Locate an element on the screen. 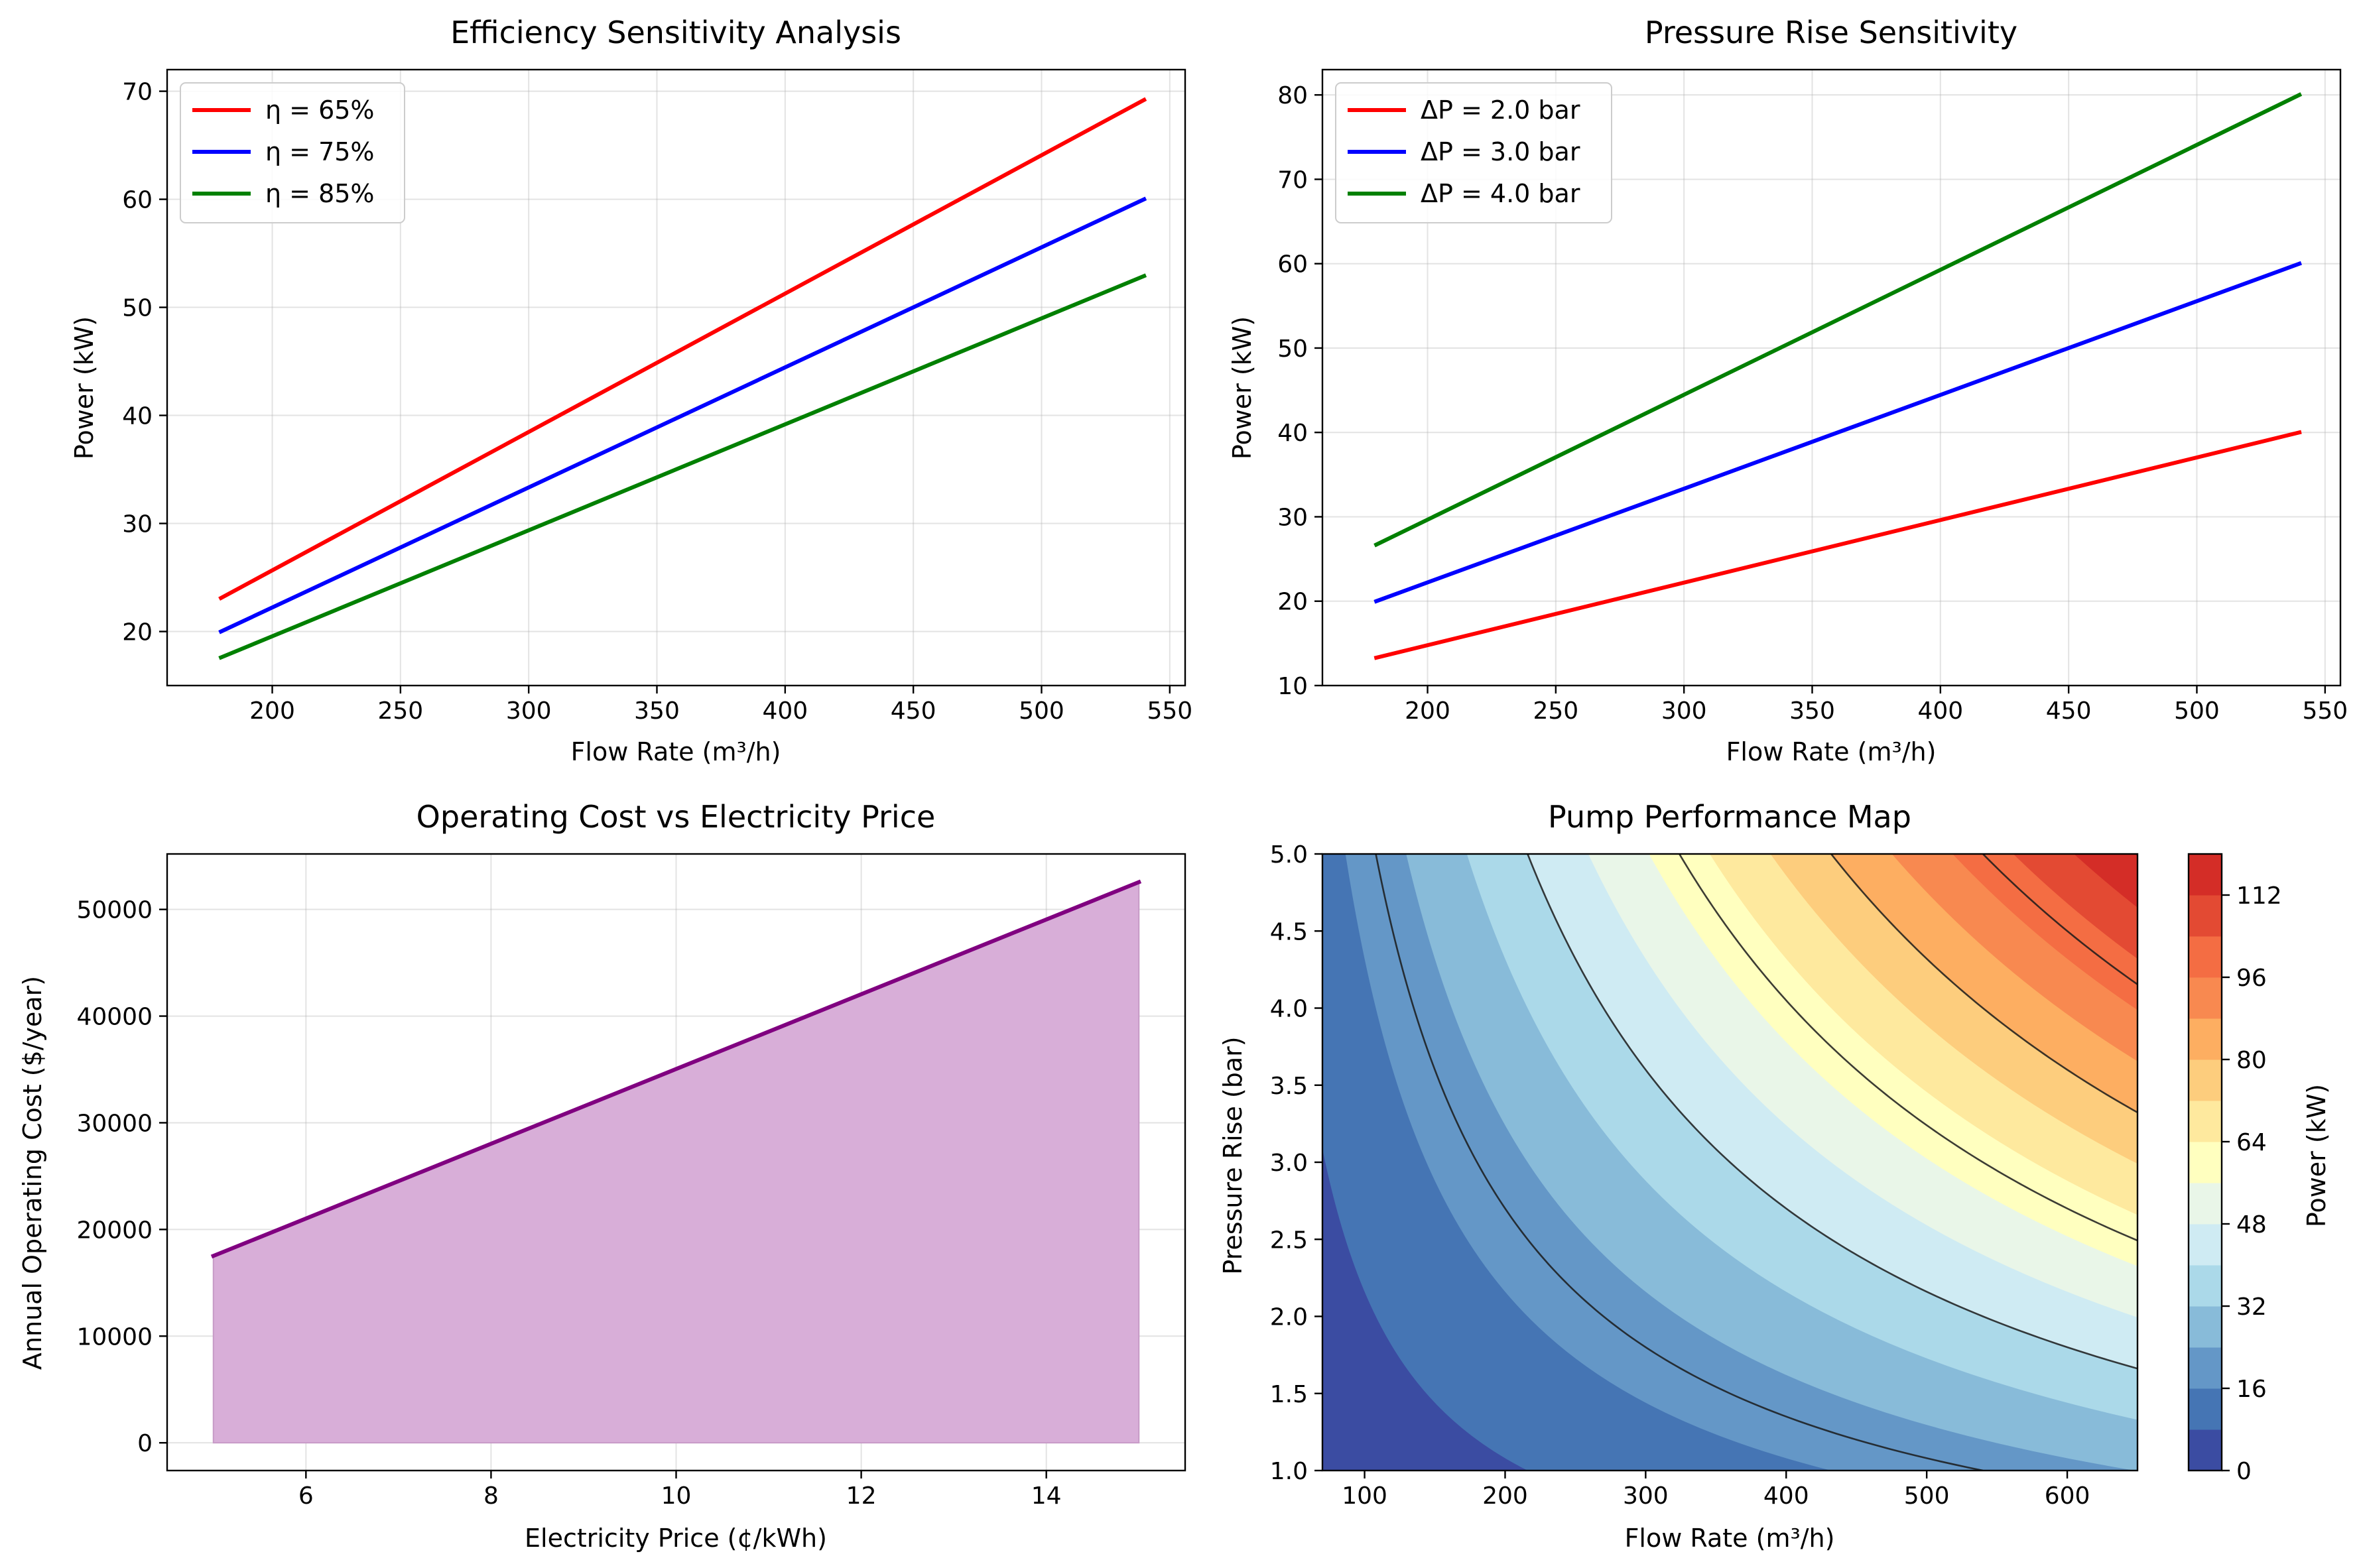 Image resolution: width=2361 pixels, height=1568 pixels. y-tick-label: 10 is located at coordinates (1292, 686).